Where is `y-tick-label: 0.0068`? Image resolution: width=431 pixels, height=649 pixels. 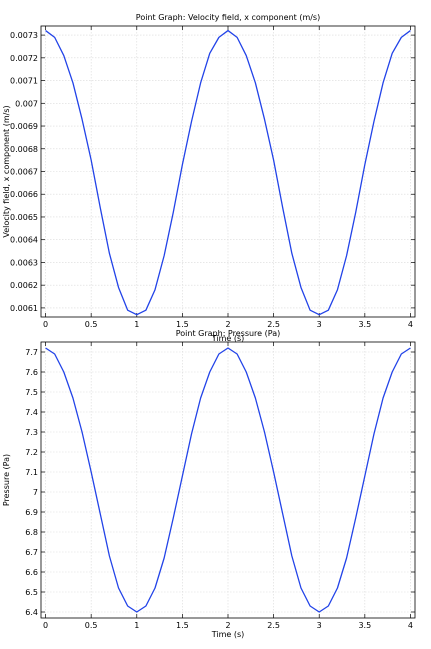 y-tick-label: 0.0068 is located at coordinates (24, 149).